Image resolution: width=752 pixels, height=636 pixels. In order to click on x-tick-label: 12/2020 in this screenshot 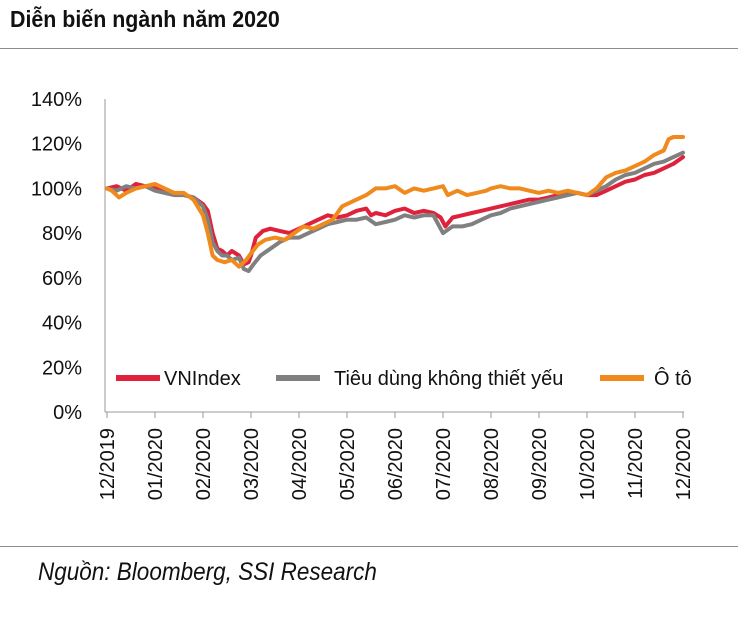, I will do `click(684, 464)`.